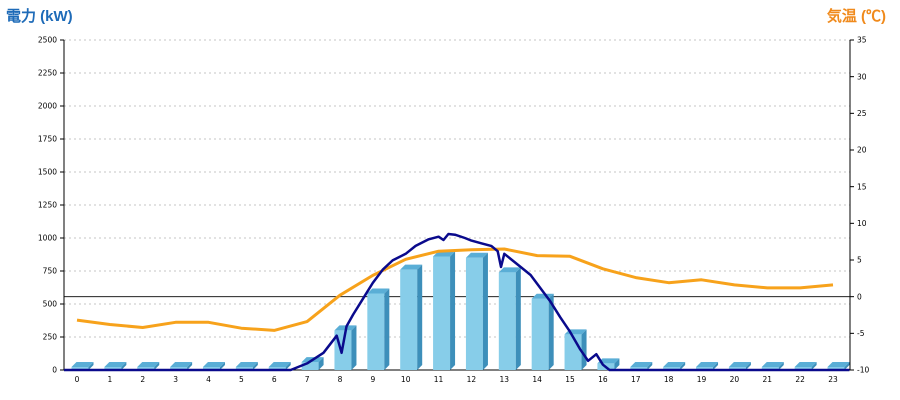 The width and height of the screenshot is (900, 400). What do you see at coordinates (274, 379) in the screenshot?
I see `x-tick-label: 6` at bounding box center [274, 379].